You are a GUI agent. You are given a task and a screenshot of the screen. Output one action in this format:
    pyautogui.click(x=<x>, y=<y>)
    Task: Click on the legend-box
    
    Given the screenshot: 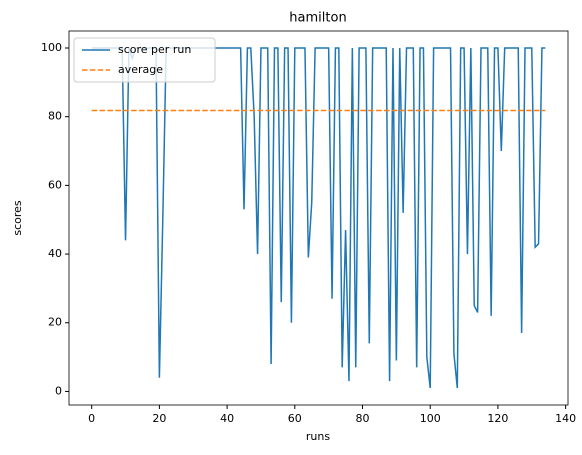 What is the action you would take?
    pyautogui.click(x=144, y=60)
    